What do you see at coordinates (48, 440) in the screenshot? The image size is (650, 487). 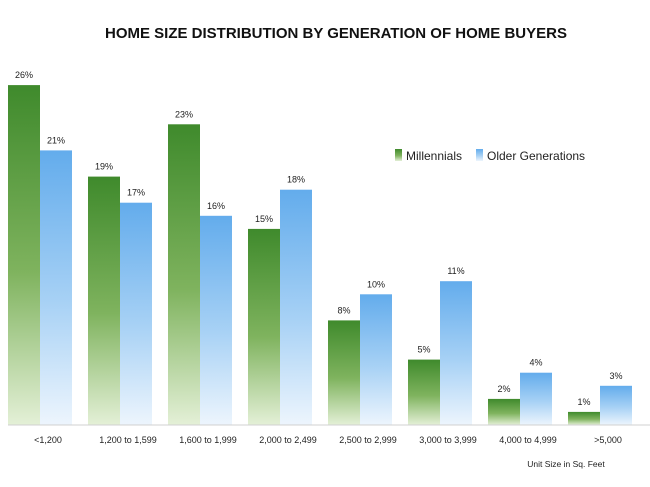 I see `x-tick-label-1-200: <1,200` at bounding box center [48, 440].